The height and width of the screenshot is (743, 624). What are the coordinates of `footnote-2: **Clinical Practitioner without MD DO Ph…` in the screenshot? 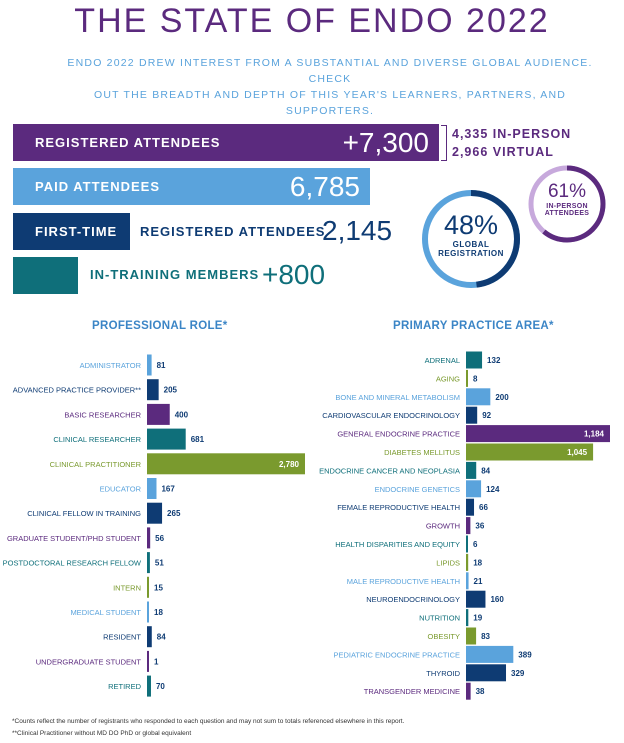 It's located at (102, 733).